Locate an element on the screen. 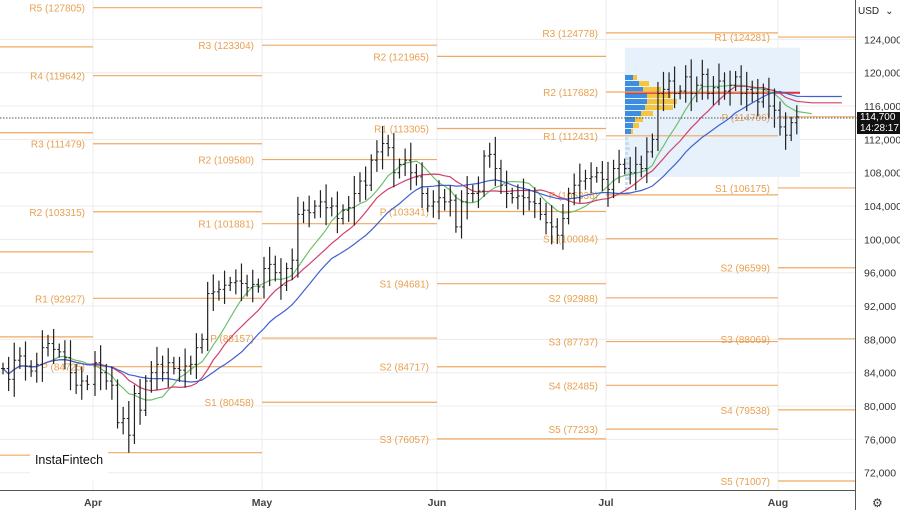  y-tick-label: 120,000 is located at coordinates (882, 74).